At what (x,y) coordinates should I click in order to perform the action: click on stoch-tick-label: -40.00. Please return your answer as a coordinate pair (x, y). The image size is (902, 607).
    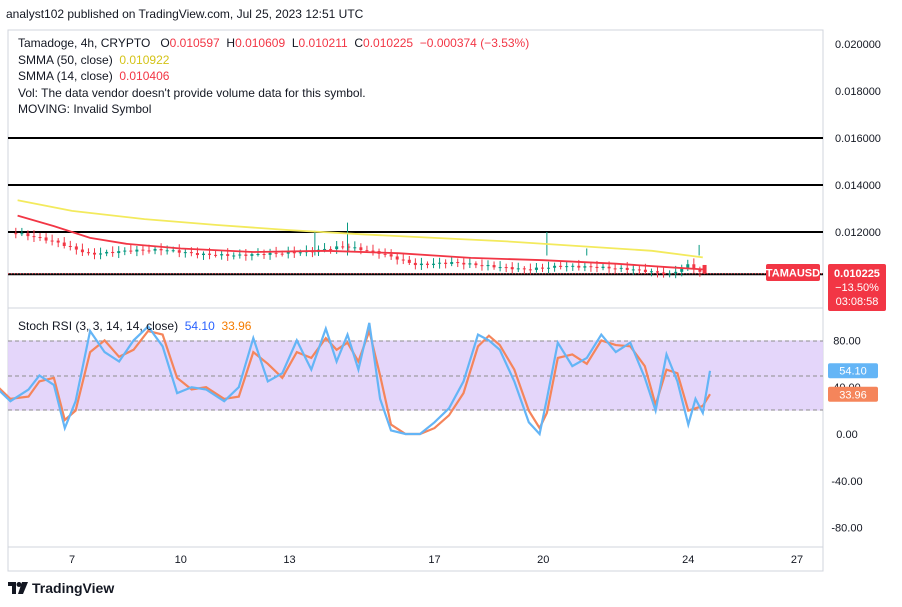
    Looking at the image, I should click on (846, 482).